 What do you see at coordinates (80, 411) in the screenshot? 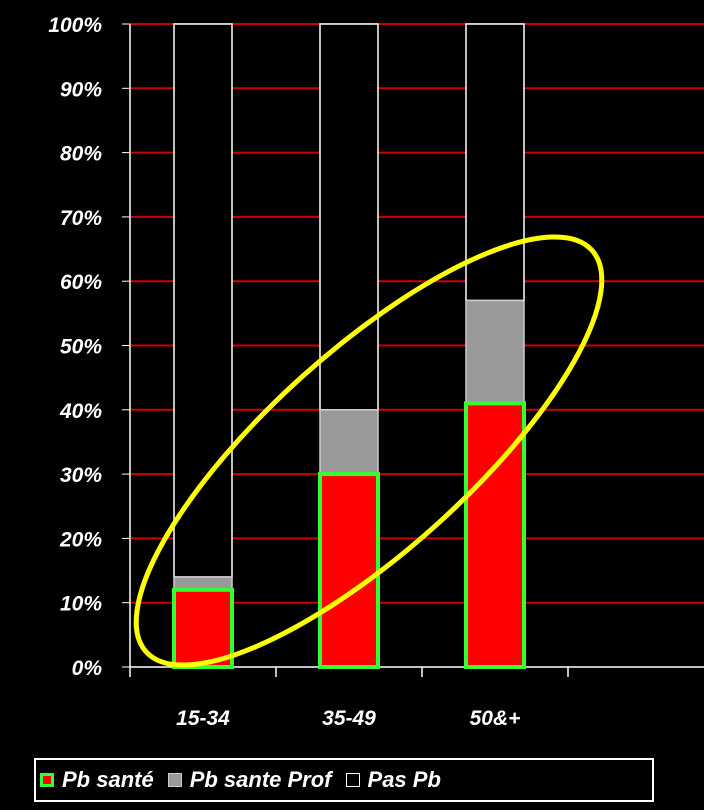
I see `y-tick-label: 40%` at bounding box center [80, 411].